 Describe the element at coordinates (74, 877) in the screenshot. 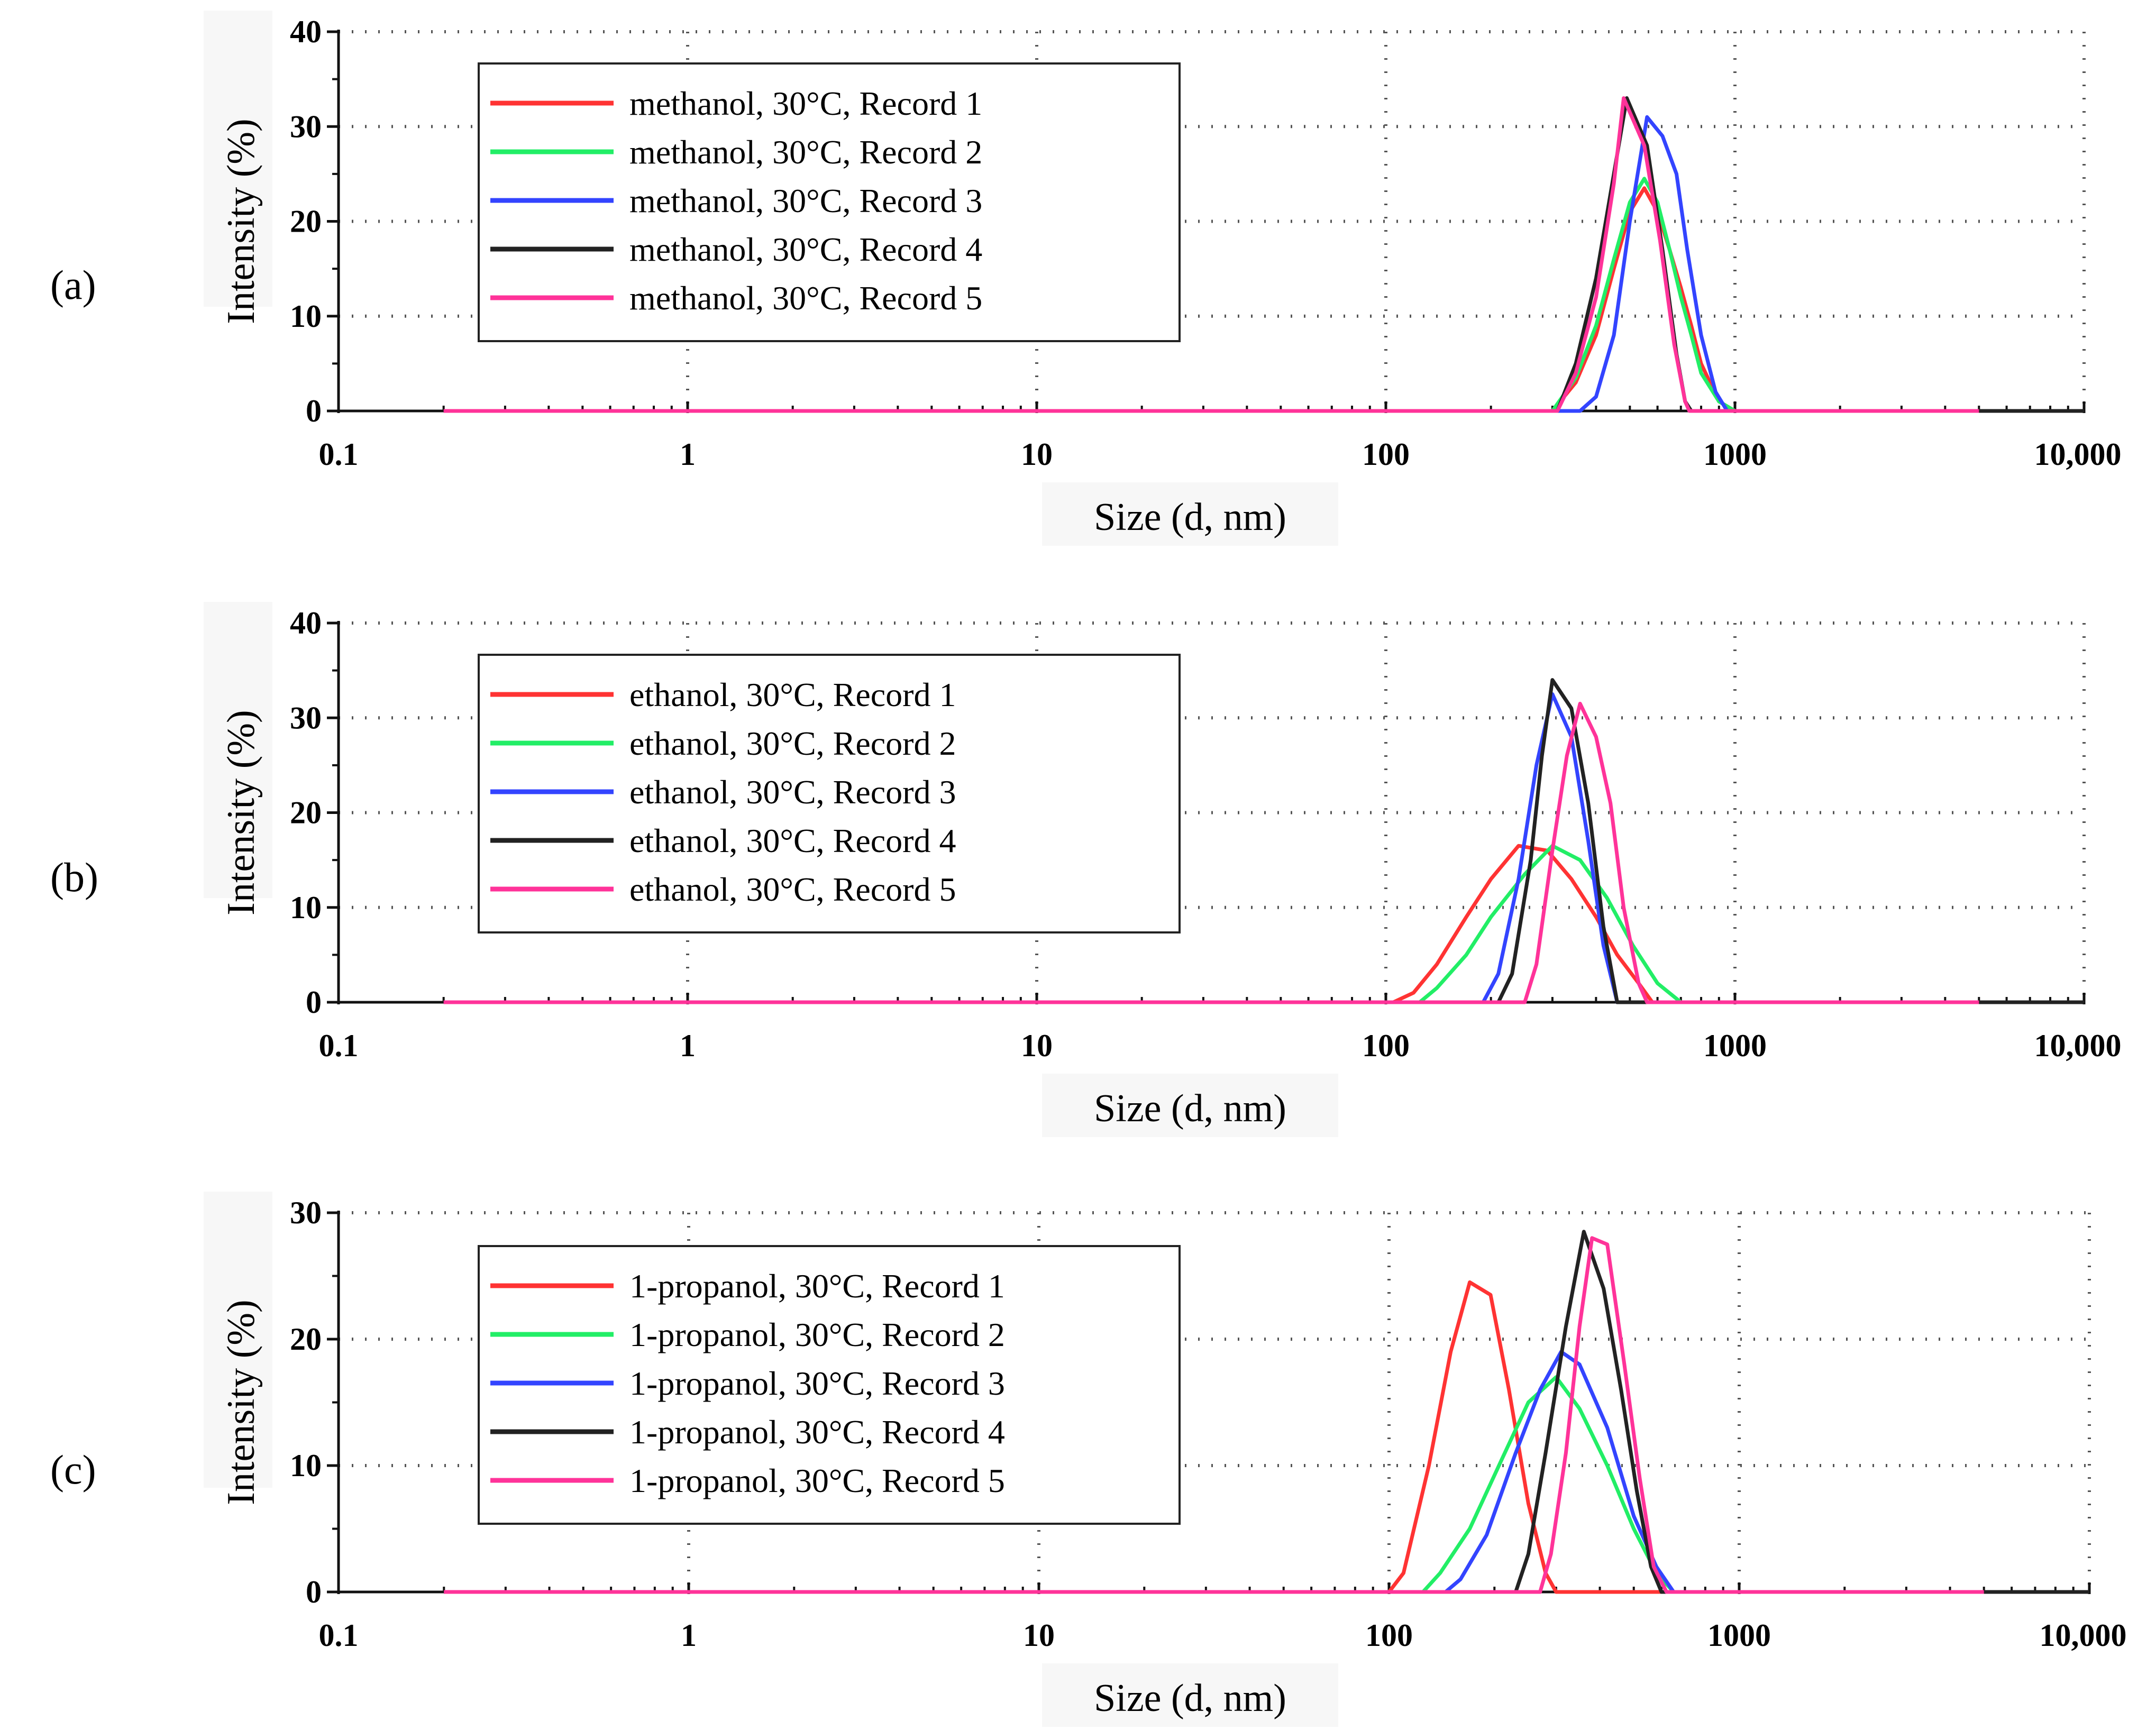

I see `panel-label: (b)` at that location.